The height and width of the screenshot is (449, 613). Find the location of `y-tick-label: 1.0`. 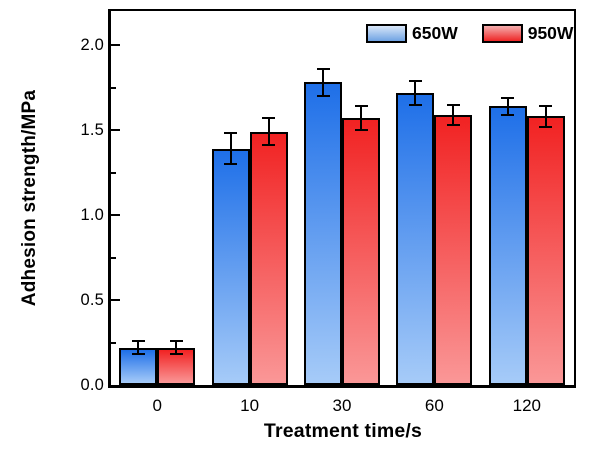

y-tick-label: 1.0 is located at coordinates (92, 215).